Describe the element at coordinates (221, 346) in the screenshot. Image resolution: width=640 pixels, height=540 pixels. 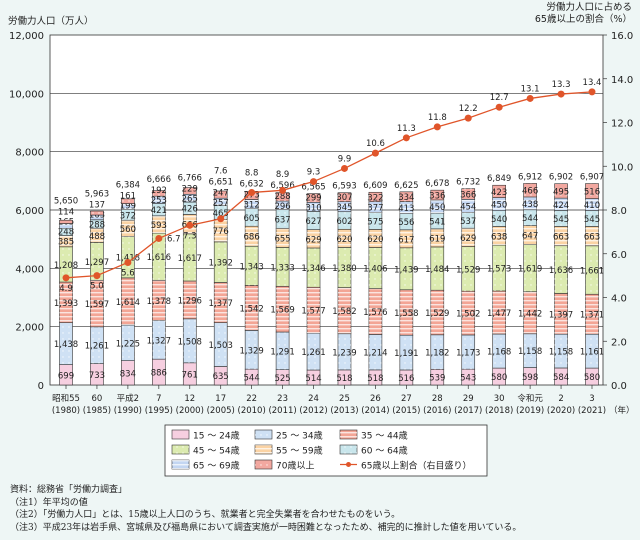
I see `bar-value-label: 1,503` at that location.